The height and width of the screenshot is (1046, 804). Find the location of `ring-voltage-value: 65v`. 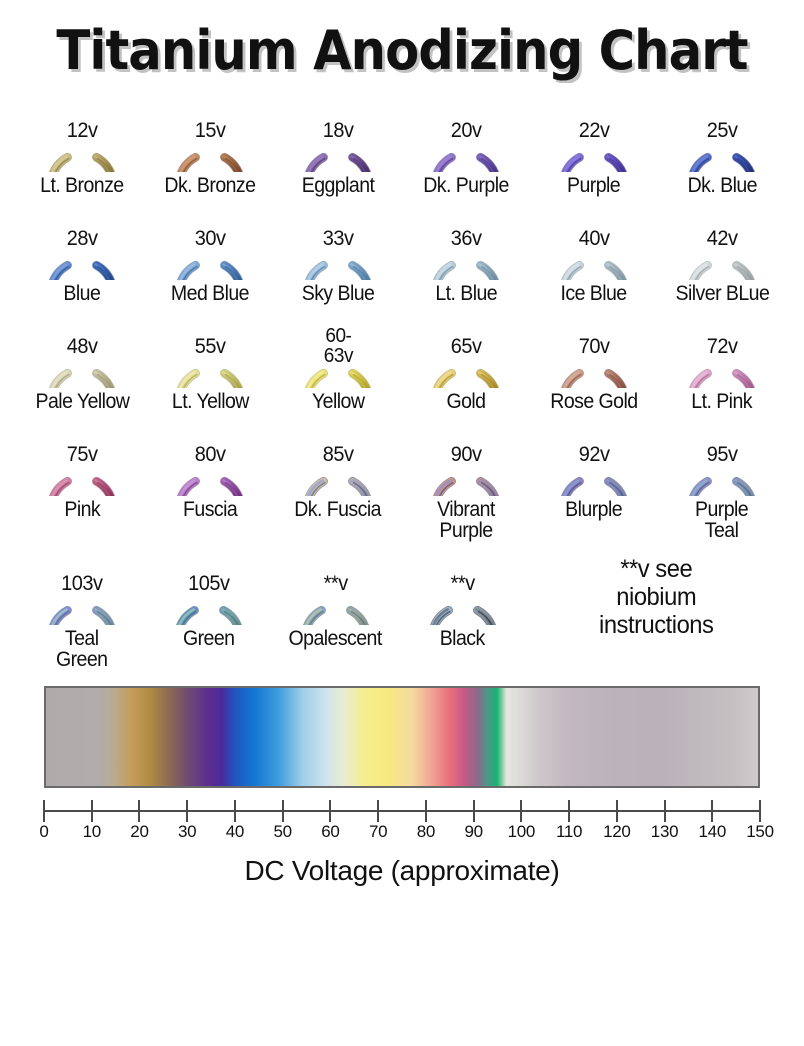

ring-voltage-value: 65v is located at coordinates (466, 346).